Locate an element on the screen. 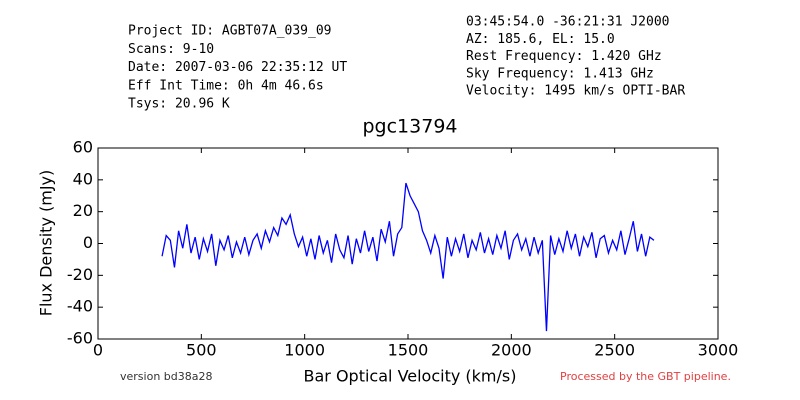  y-axis-label: Flux Density (mJy) is located at coordinates (46, 243).